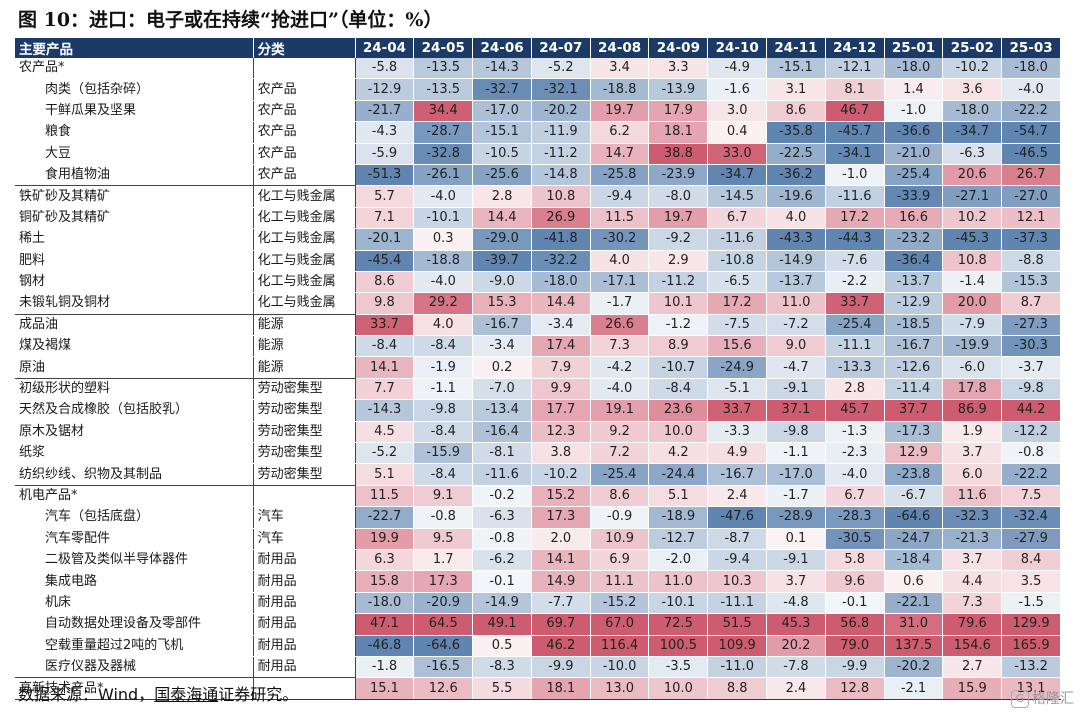 The height and width of the screenshot is (718, 1080). Describe the element at coordinates (1031, 196) in the screenshot. I see `value-cell: -27.0` at that location.